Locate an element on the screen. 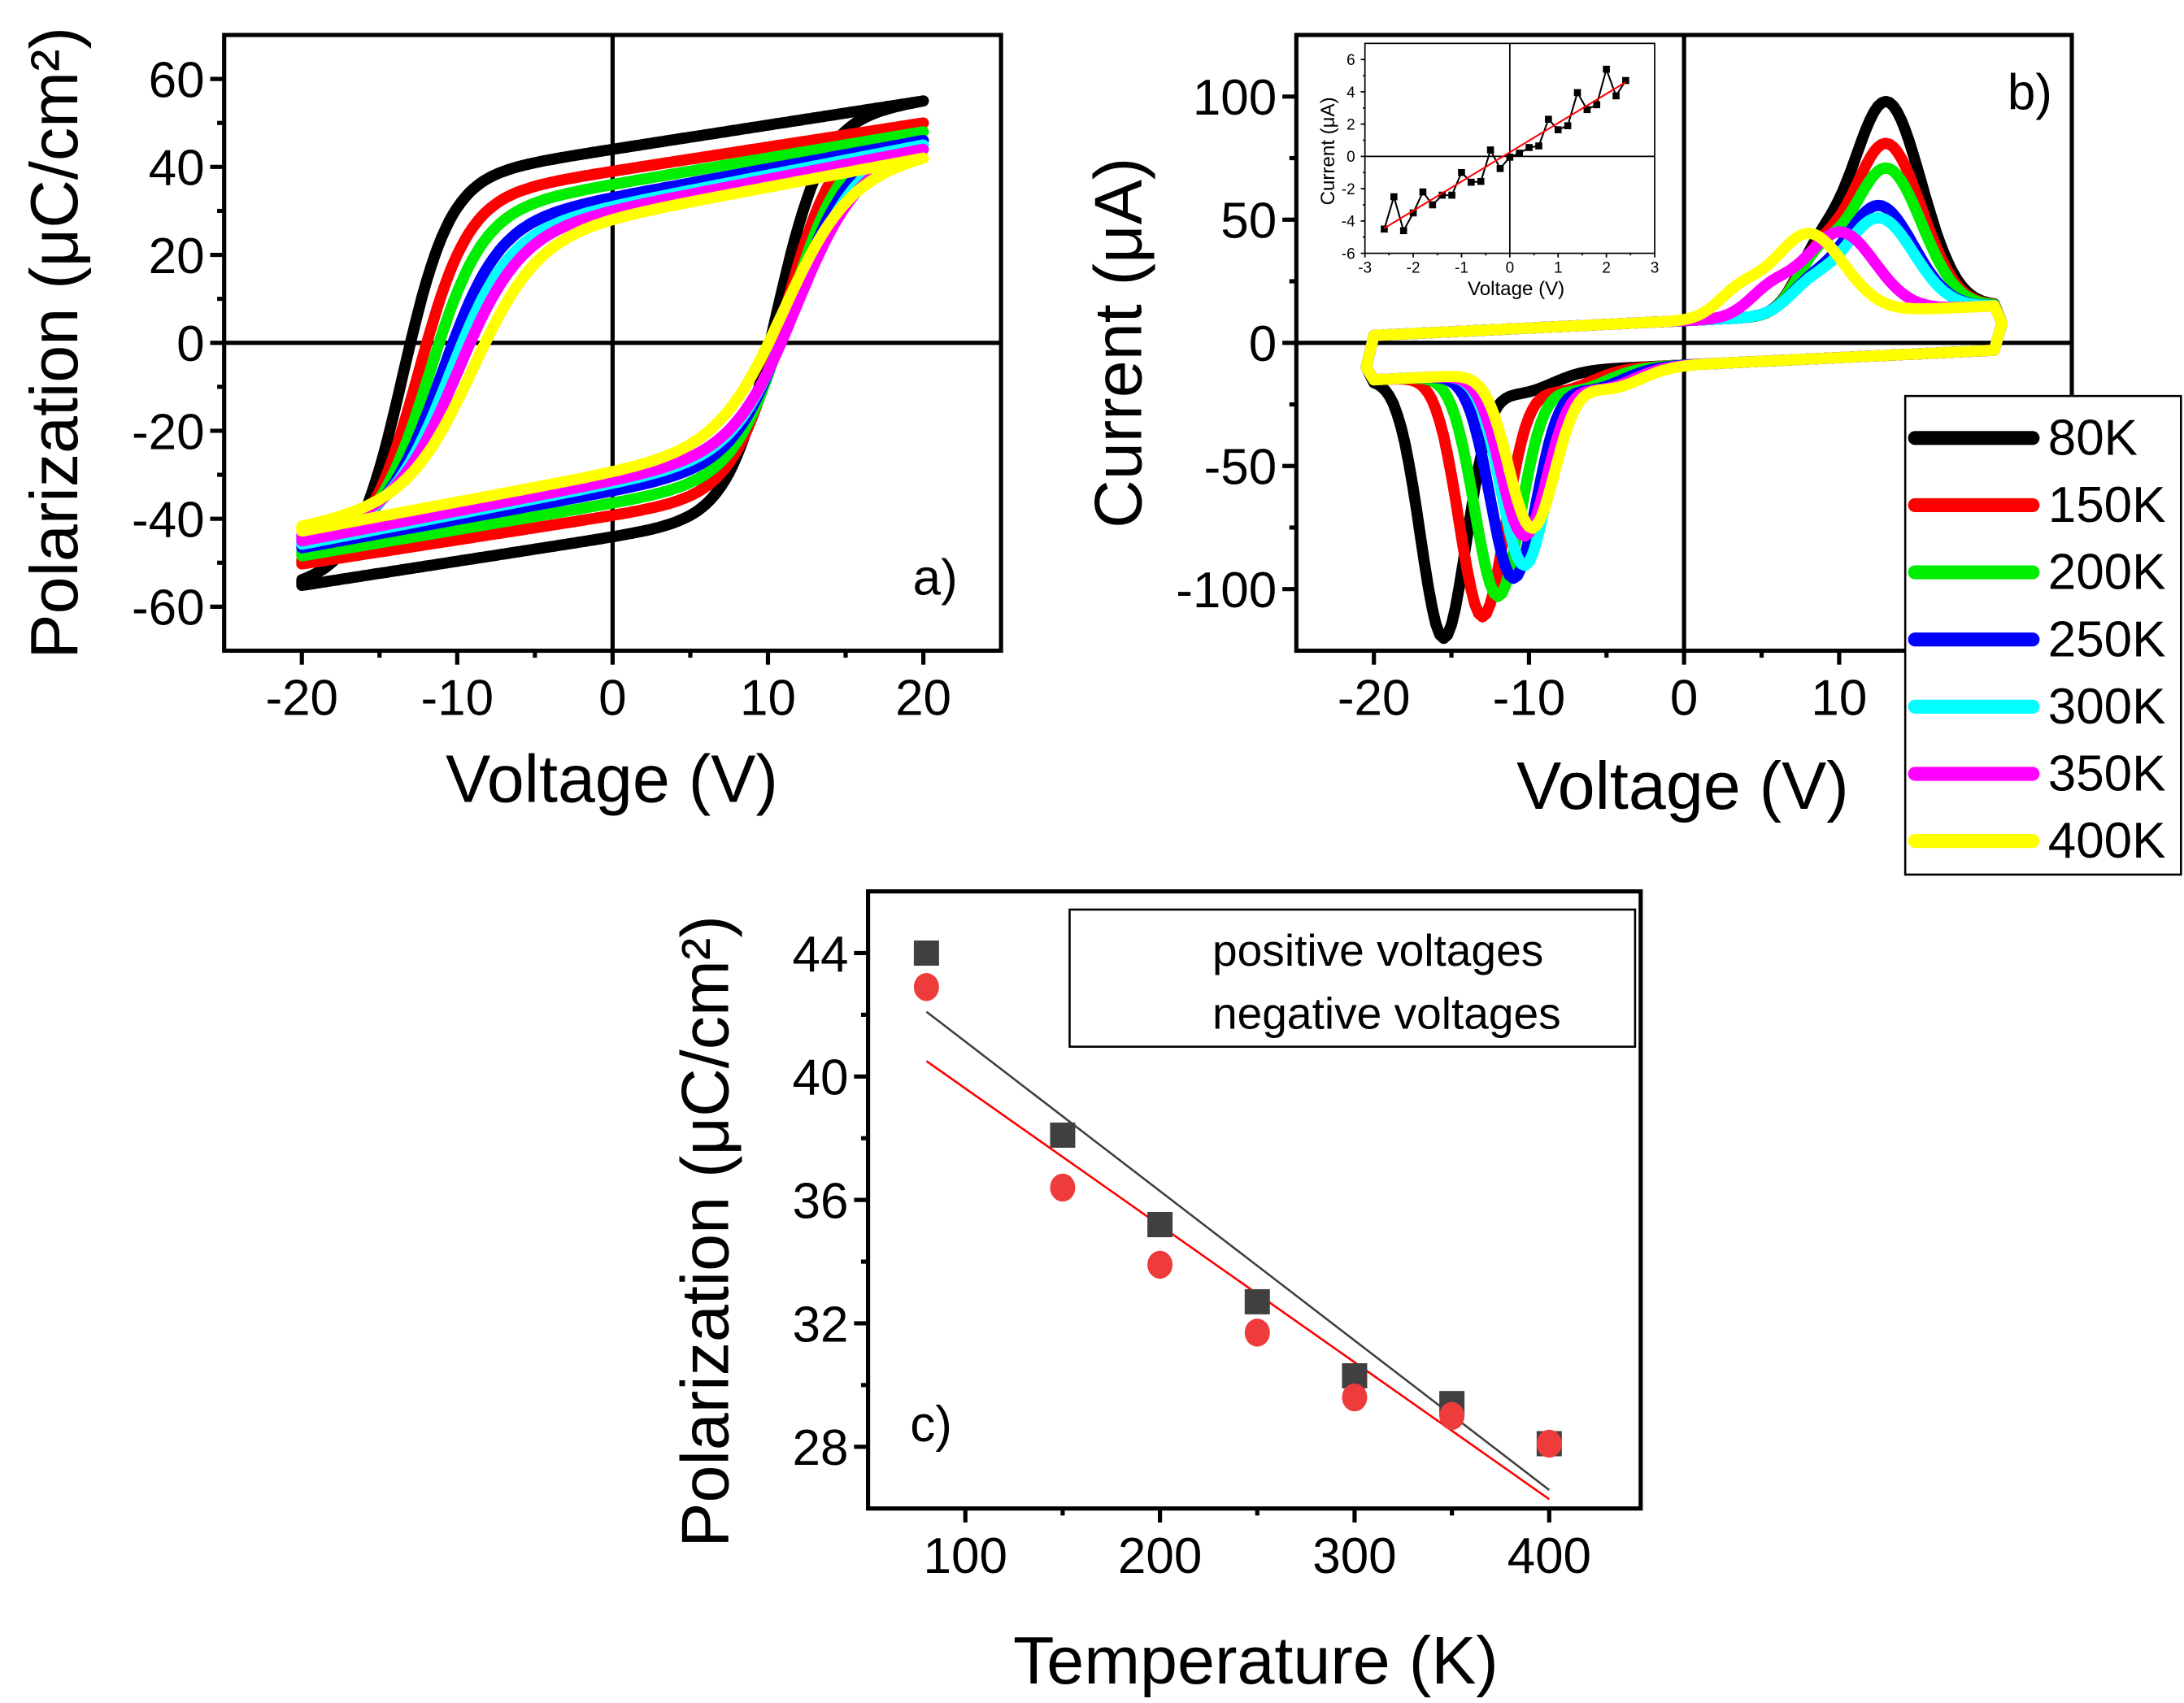 Image resolution: width=2184 pixels, height=1703 pixels. legend-label-400K: 400K is located at coordinates (2107, 841).